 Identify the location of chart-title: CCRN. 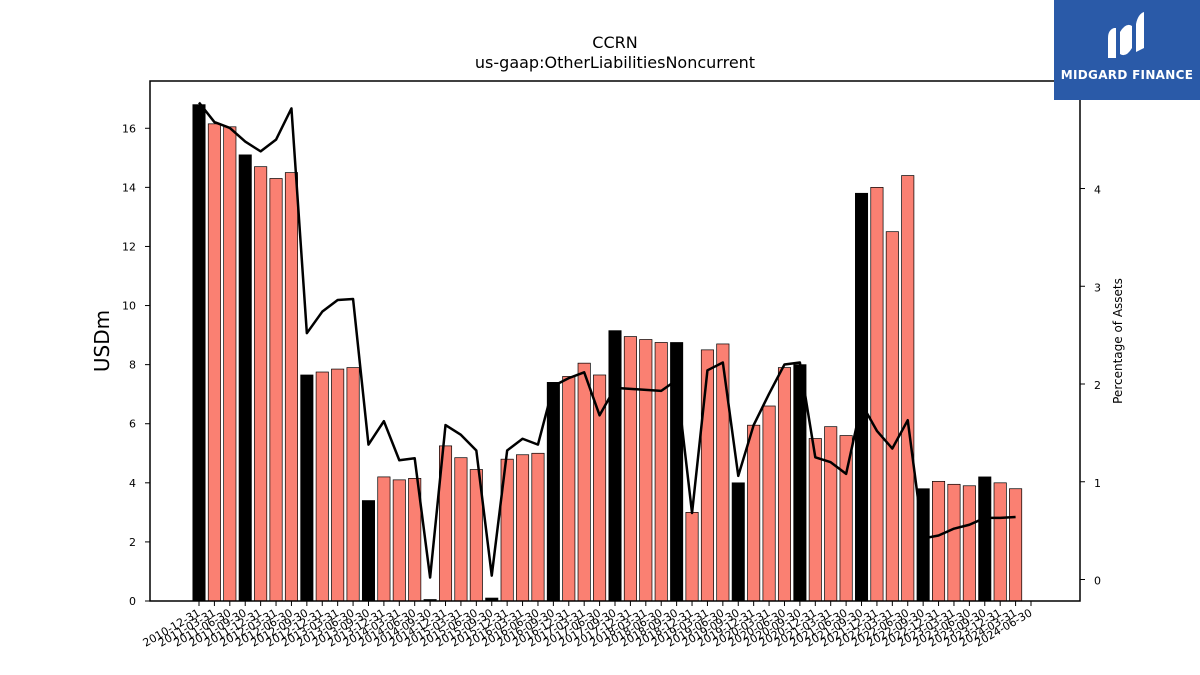
(614, 42).